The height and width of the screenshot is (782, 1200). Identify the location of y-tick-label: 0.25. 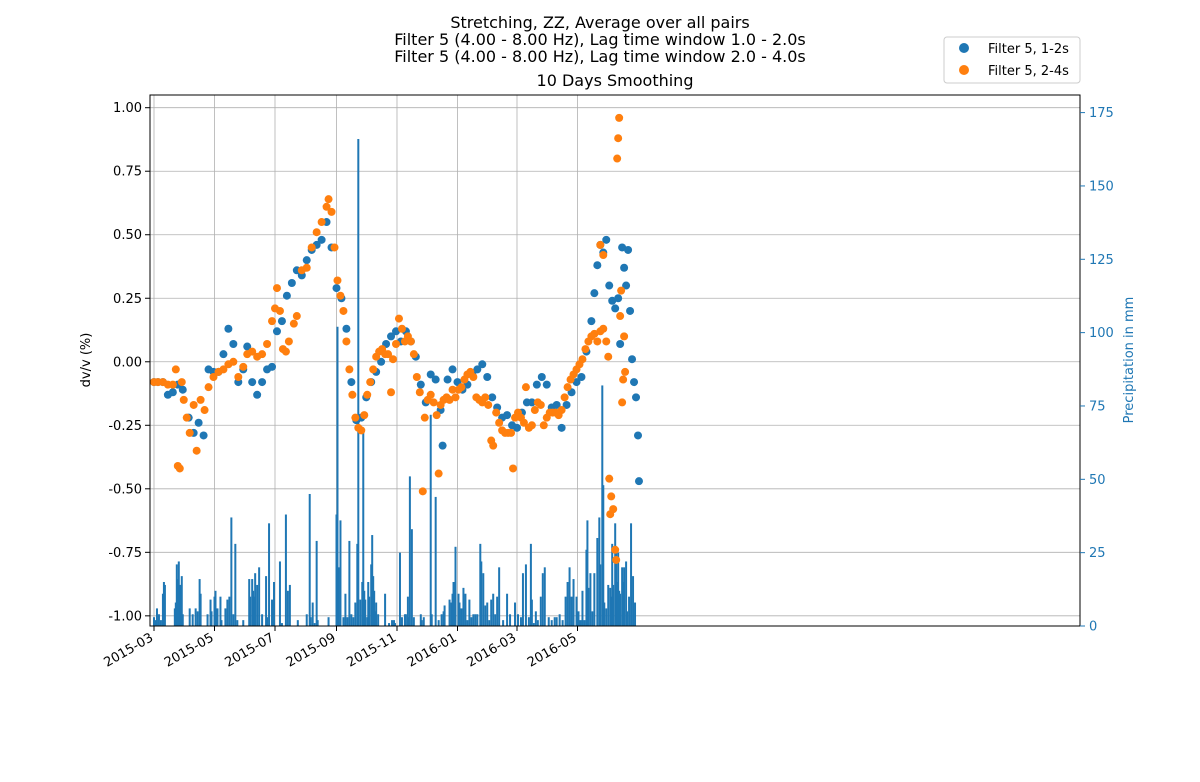
(127, 299).